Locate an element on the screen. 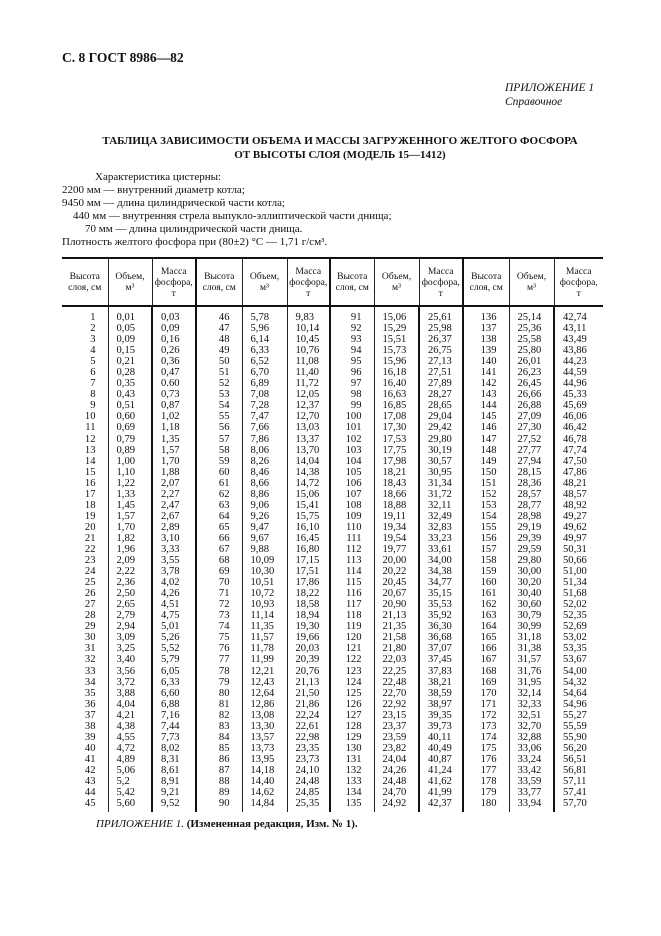 The image size is (661, 936). mass-cell: 8,61 is located at coordinates (173, 770).